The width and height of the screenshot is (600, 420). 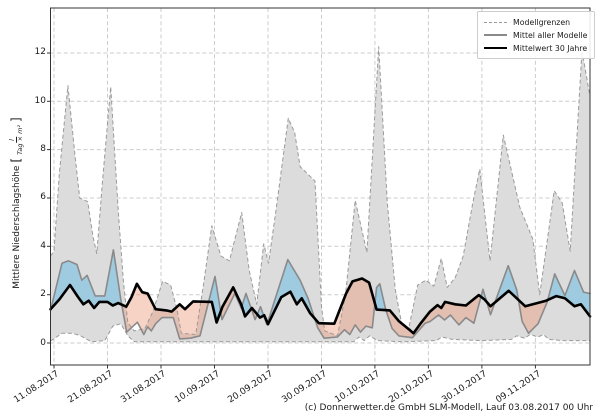 What do you see at coordinates (495, 35) in the screenshot?
I see `gray-line-sample` at bounding box center [495, 35].